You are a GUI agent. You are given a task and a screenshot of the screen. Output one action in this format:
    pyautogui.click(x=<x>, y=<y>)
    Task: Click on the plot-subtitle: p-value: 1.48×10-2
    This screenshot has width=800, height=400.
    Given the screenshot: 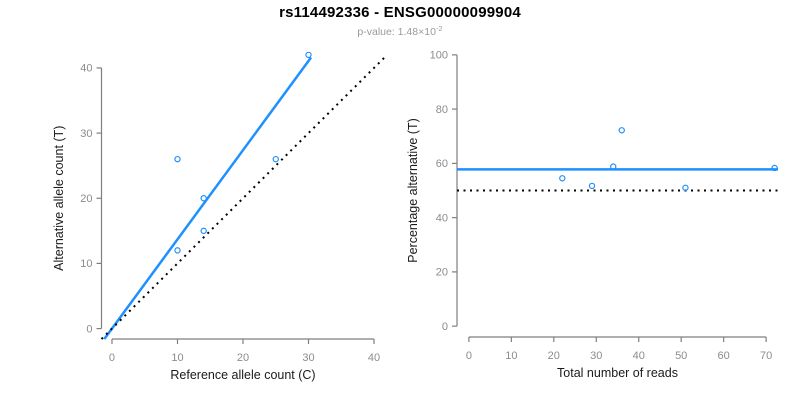 What is the action you would take?
    pyautogui.click(x=400, y=31)
    